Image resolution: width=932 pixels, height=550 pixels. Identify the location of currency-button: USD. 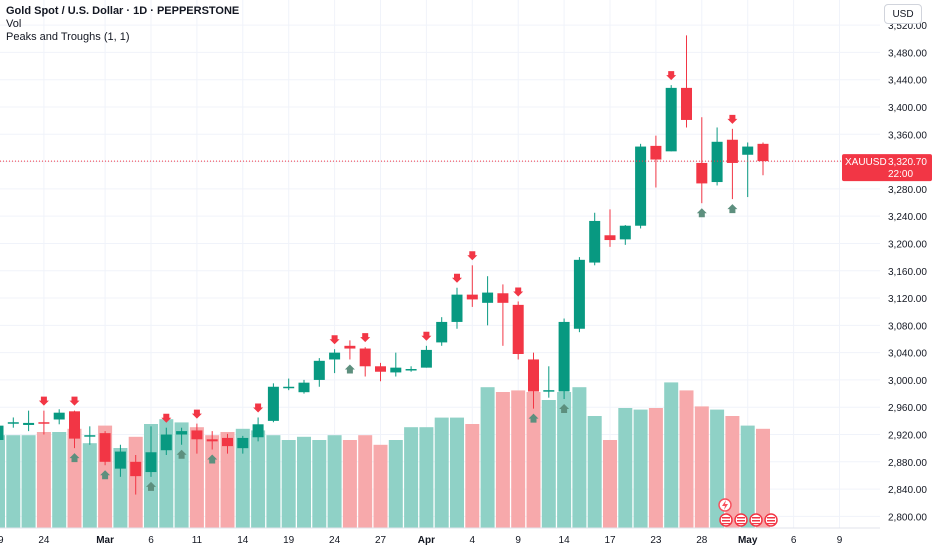
(903, 14).